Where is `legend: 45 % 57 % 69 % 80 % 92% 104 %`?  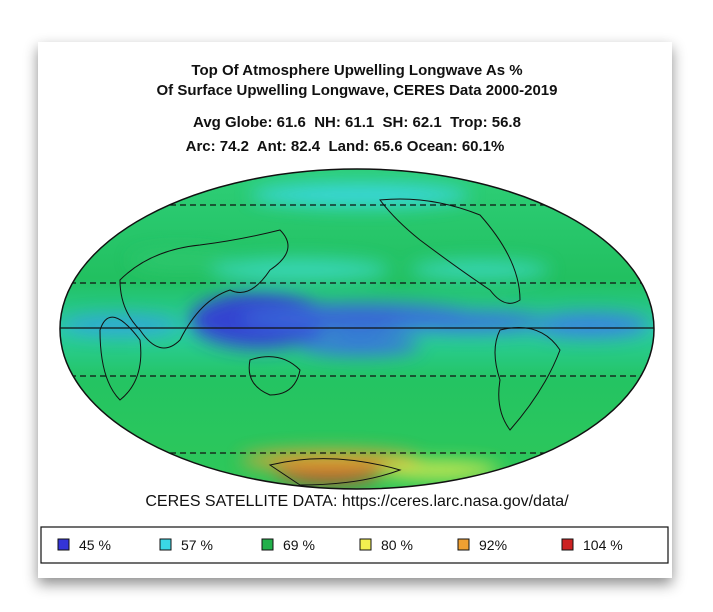
legend: 45 % 57 % 69 % 80 % 92% 104 % is located at coordinates (340, 545).